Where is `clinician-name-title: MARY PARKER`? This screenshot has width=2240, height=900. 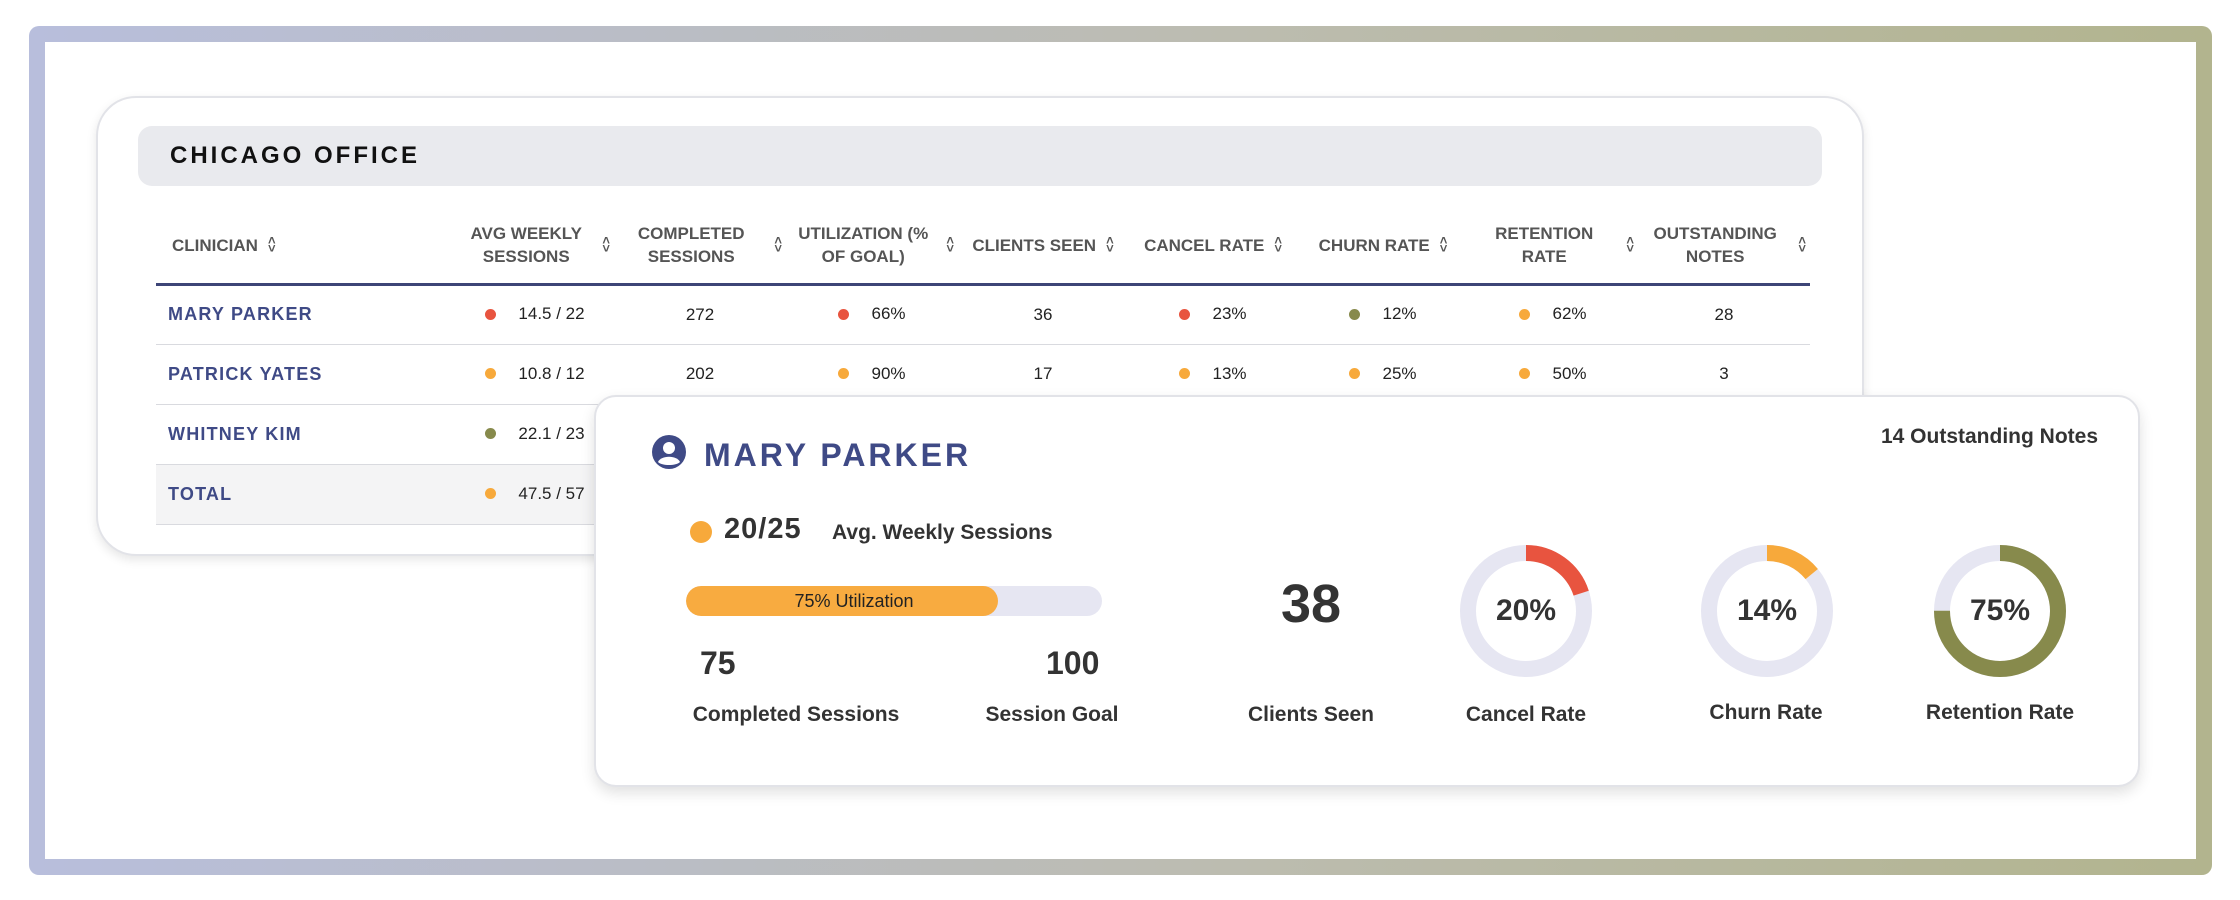
clinician-name-title: MARY PARKER is located at coordinates (838, 455).